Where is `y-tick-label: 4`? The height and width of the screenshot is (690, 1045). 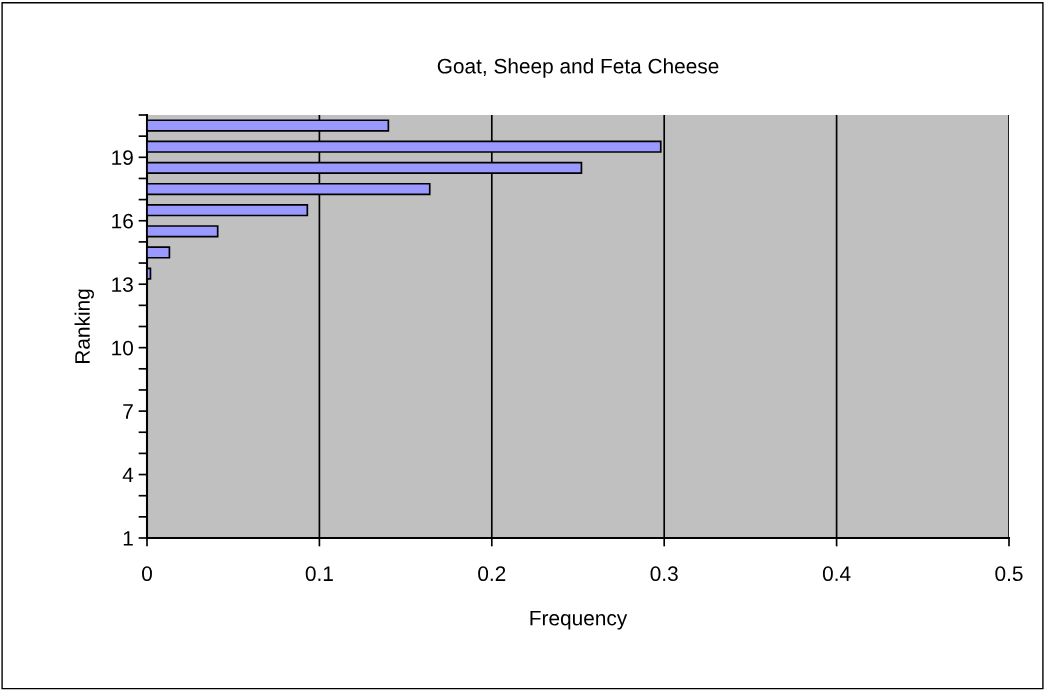 y-tick-label: 4 is located at coordinates (128, 475).